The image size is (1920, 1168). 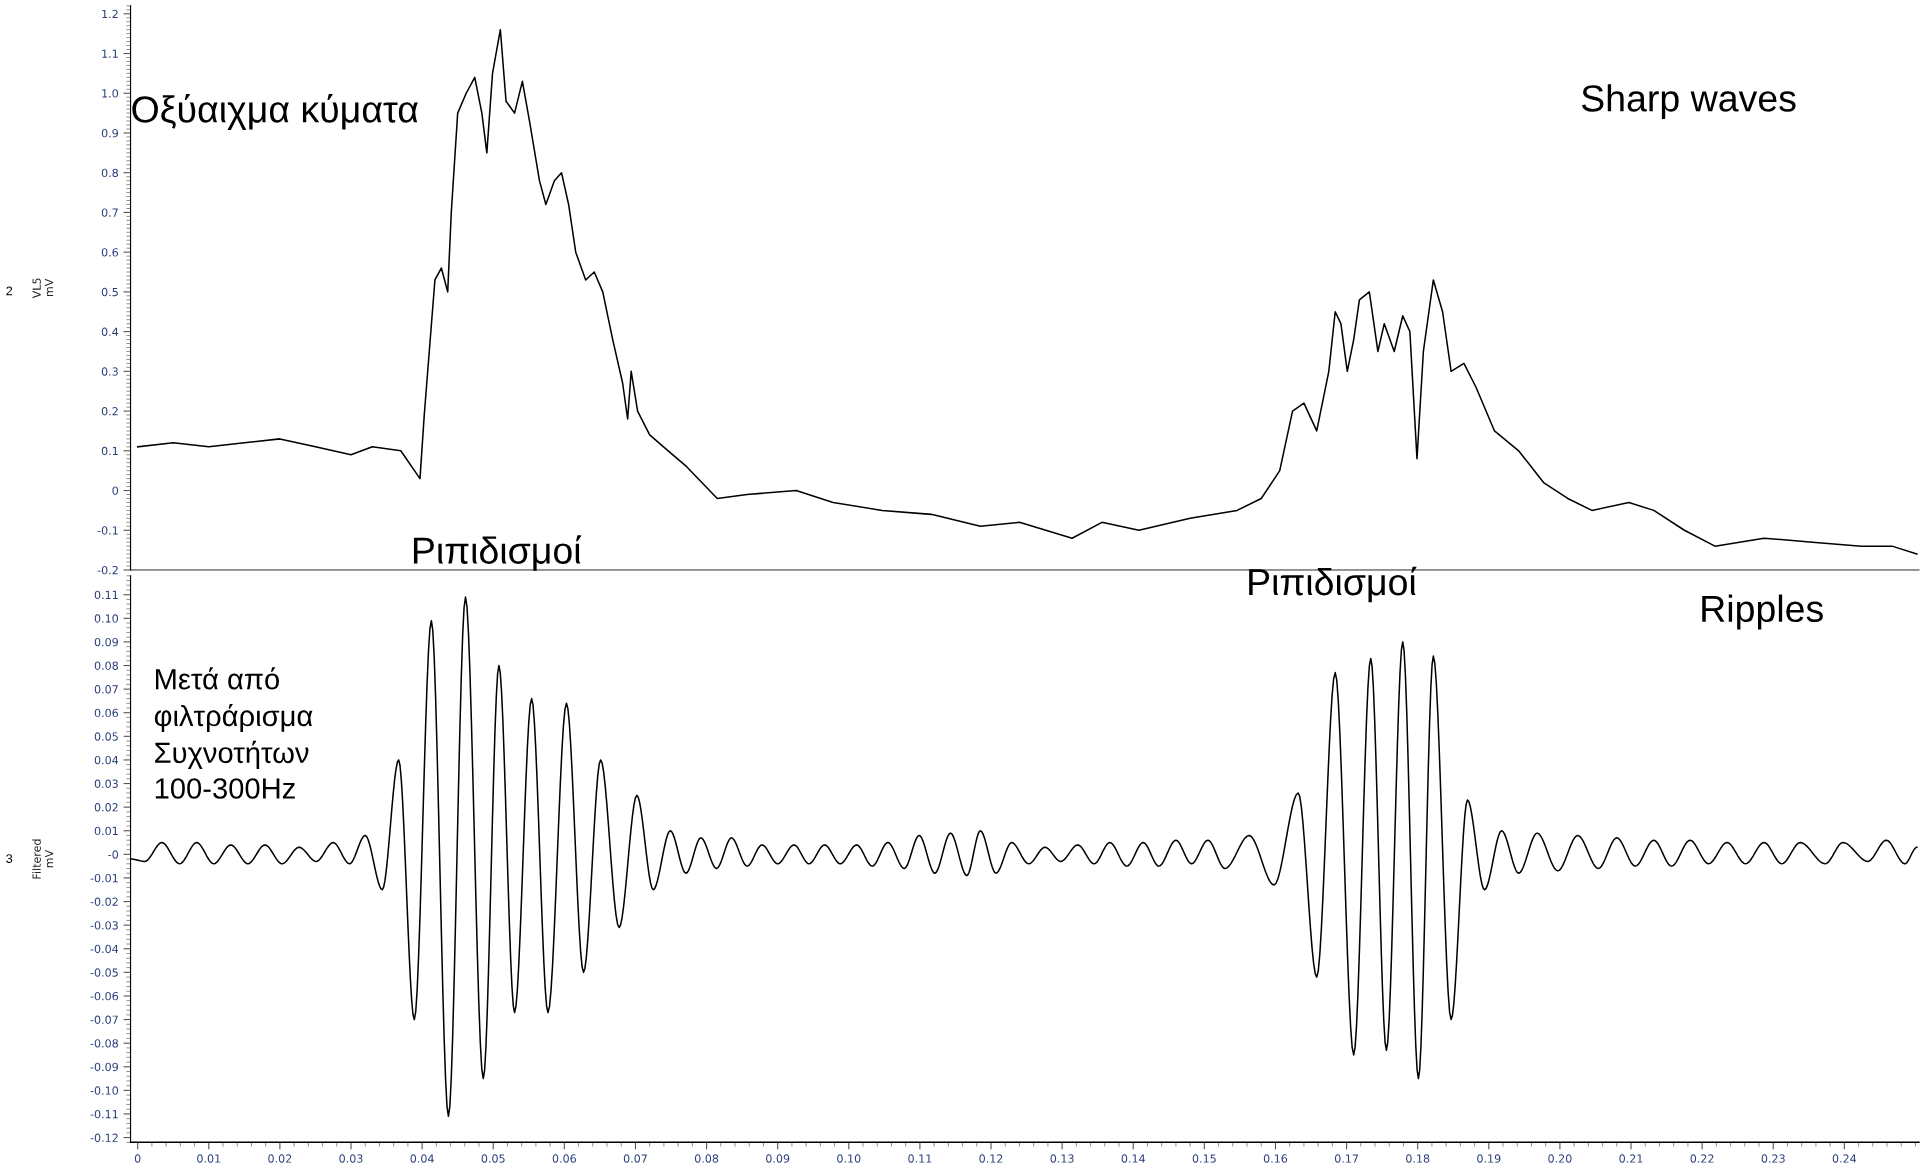 What do you see at coordinates (104, 1137) in the screenshot?
I see `y-tick-label: -0.12` at bounding box center [104, 1137].